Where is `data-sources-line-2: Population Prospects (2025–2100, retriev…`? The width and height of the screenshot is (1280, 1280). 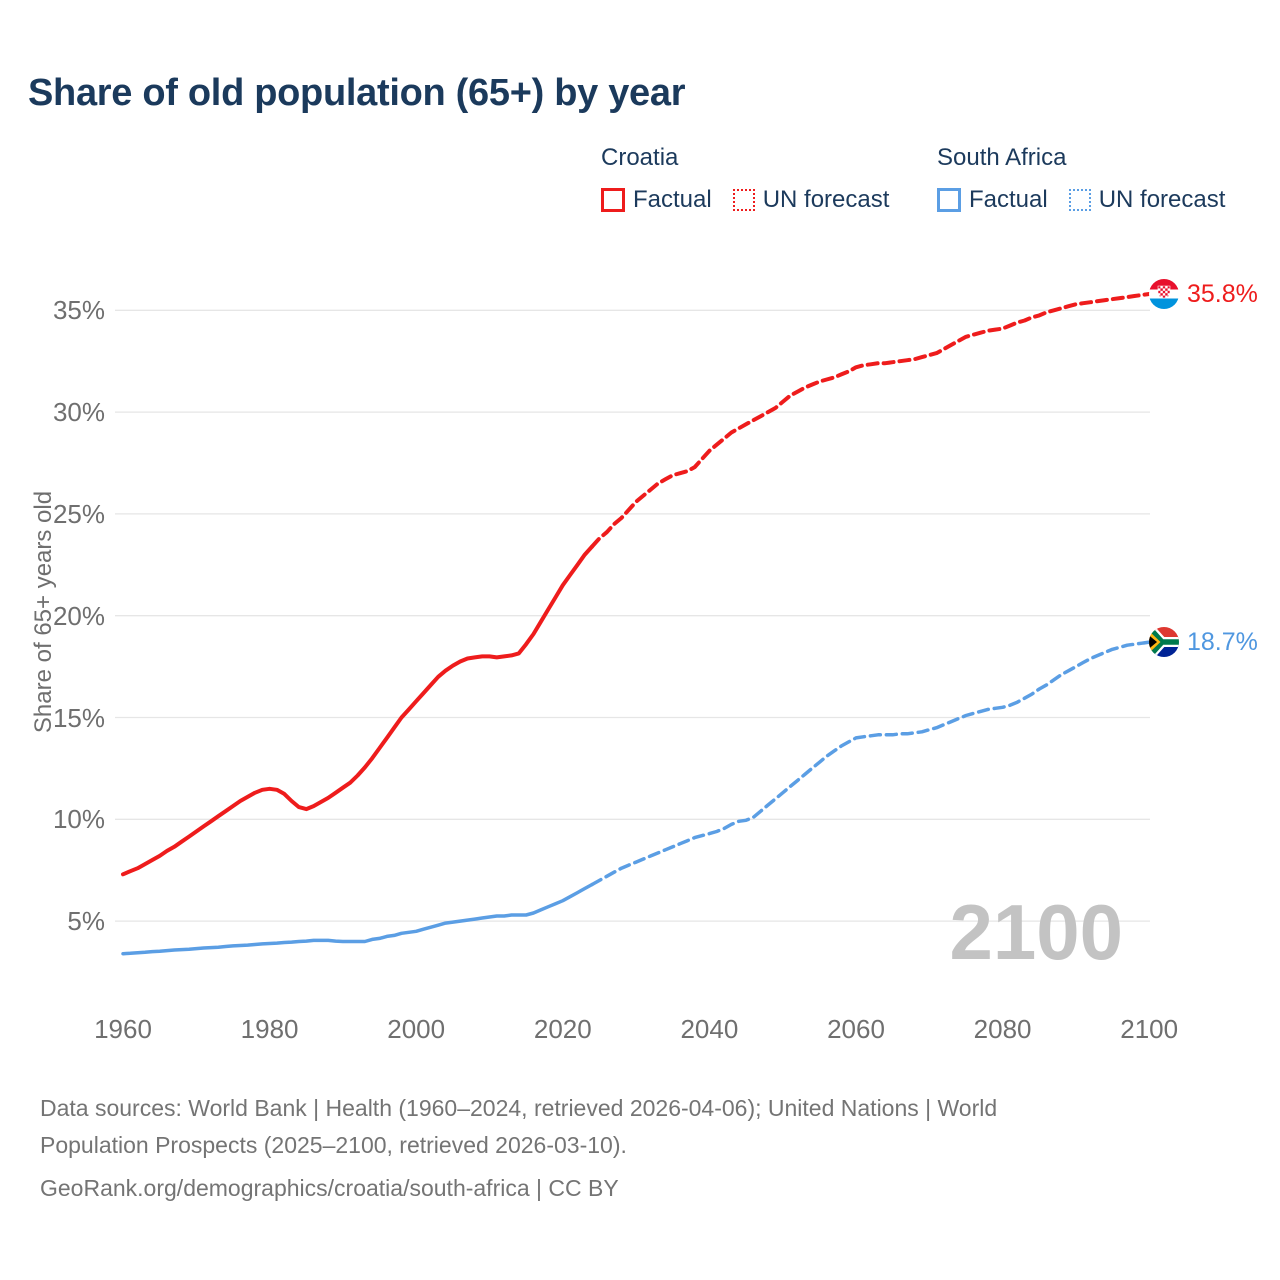
data-sources-line-2: Population Prospects (2025–2100, retriev… is located at coordinates (333, 1145).